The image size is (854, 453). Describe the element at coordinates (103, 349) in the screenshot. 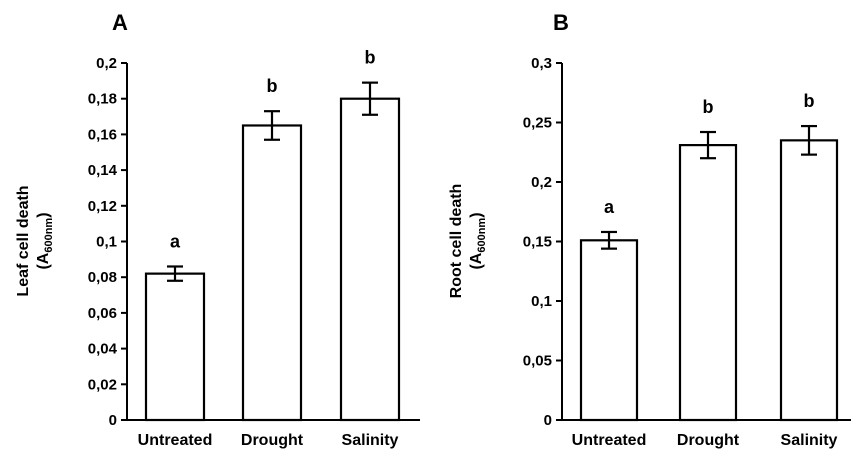

I see `y-tick-label: 0,04` at that location.